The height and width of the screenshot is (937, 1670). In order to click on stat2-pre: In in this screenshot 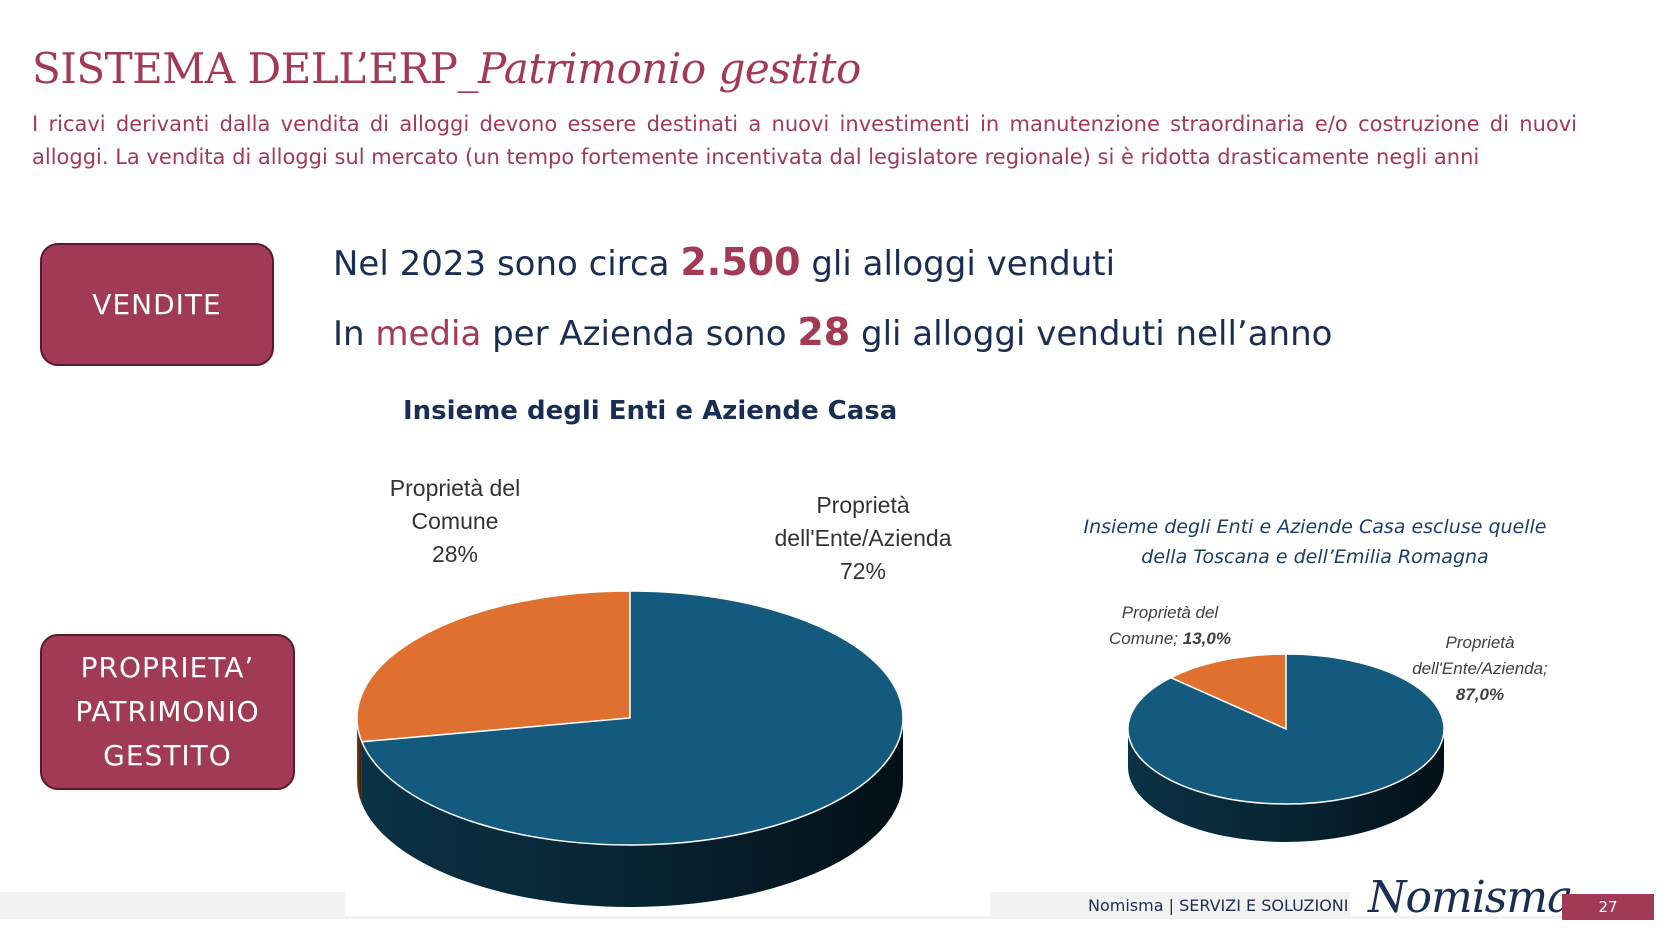, I will do `click(354, 334)`.